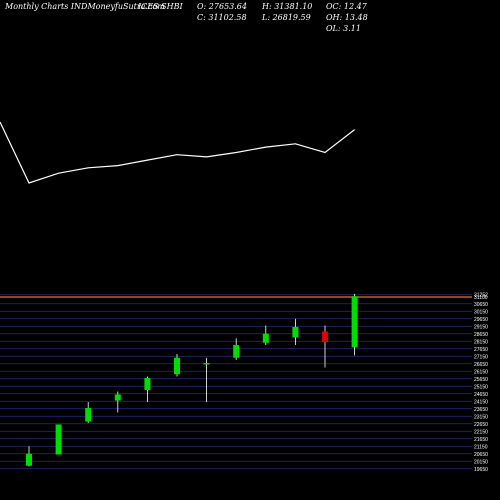 The height and width of the screenshot is (500, 500). What do you see at coordinates (286, 17) in the screenshot?
I see `low-value: L: 26819.59` at bounding box center [286, 17].